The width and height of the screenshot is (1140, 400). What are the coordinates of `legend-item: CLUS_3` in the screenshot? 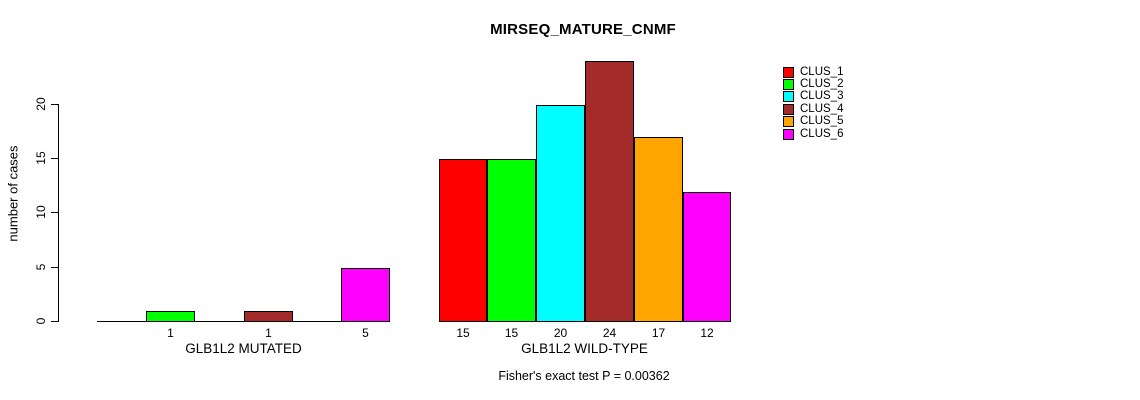 It's located at (813, 97).